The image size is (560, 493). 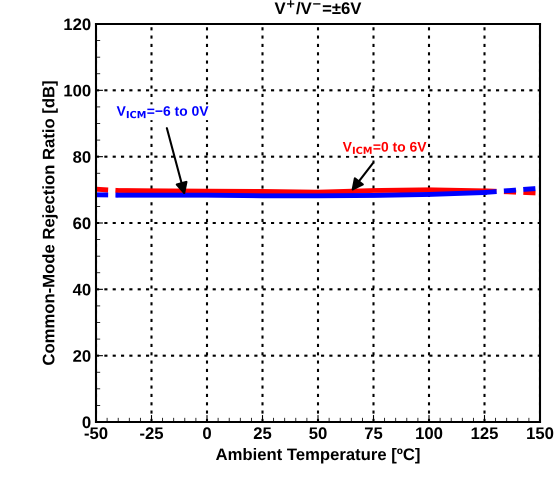 What do you see at coordinates (263, 433) in the screenshot?
I see `x-tick-label: 25` at bounding box center [263, 433].